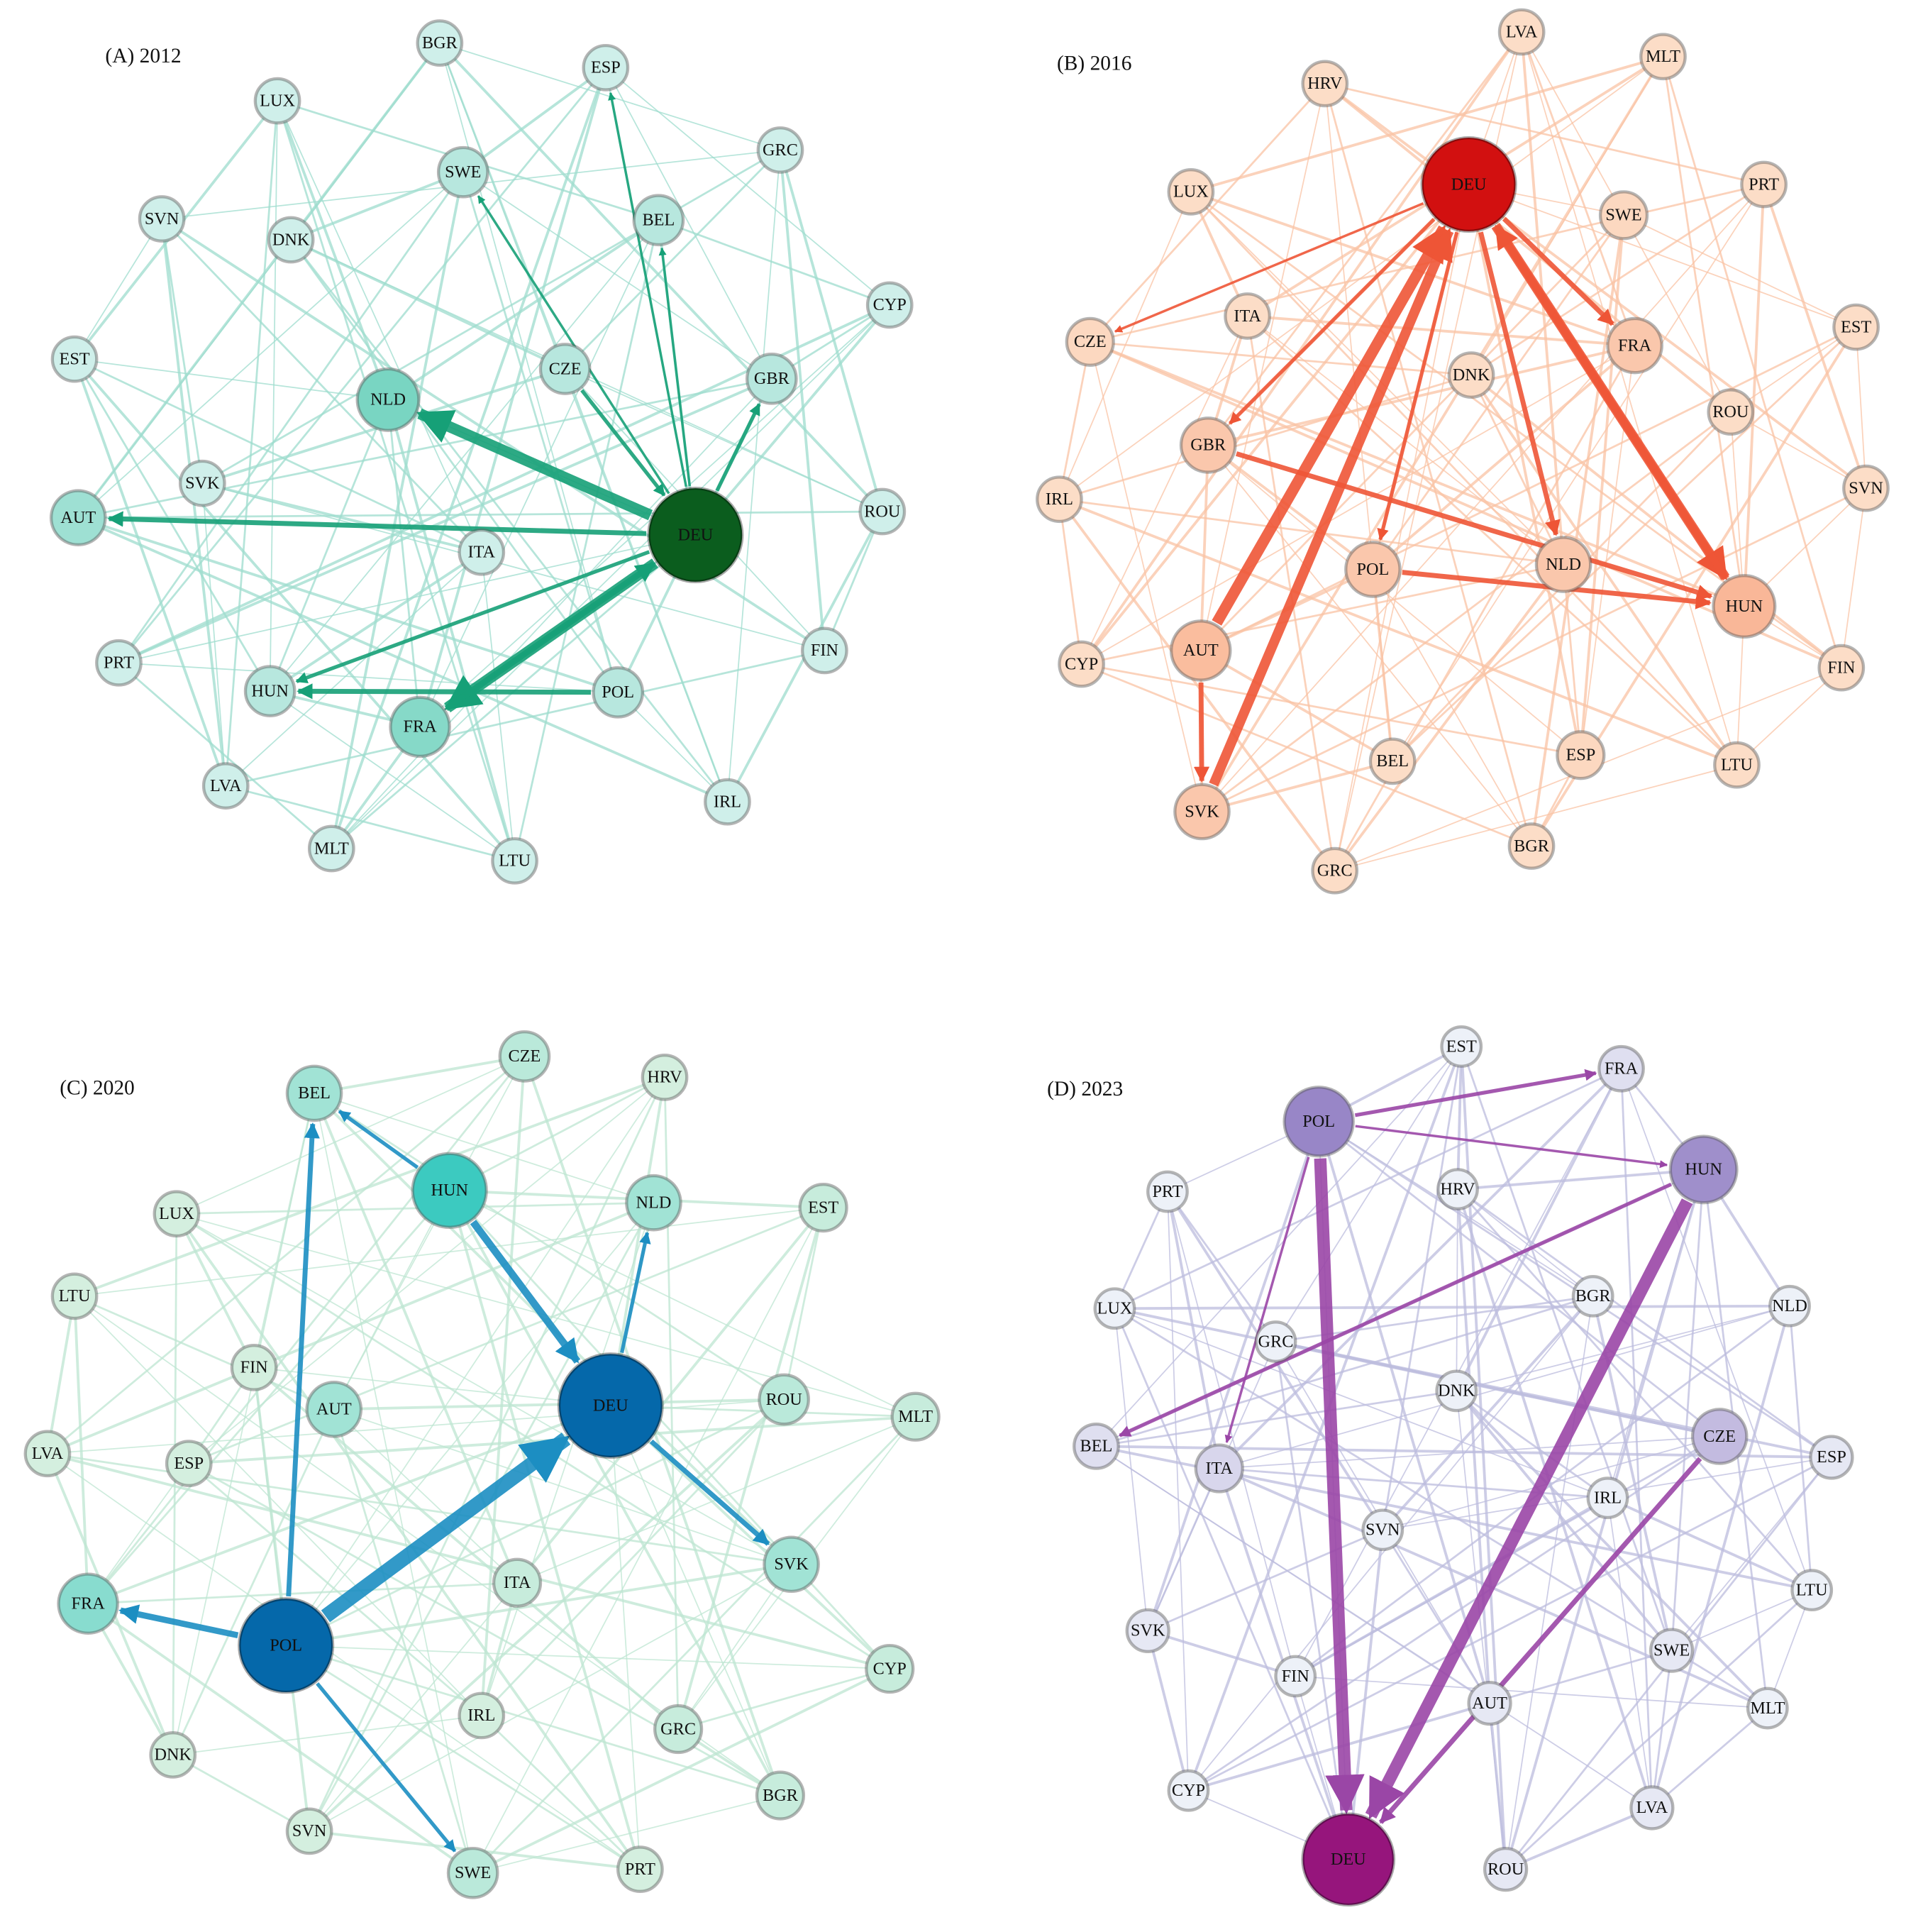 Image resolution: width=1906 pixels, height=1932 pixels. Describe the element at coordinates (189, 1463) in the screenshot. I see `node-label: ESP` at that location.